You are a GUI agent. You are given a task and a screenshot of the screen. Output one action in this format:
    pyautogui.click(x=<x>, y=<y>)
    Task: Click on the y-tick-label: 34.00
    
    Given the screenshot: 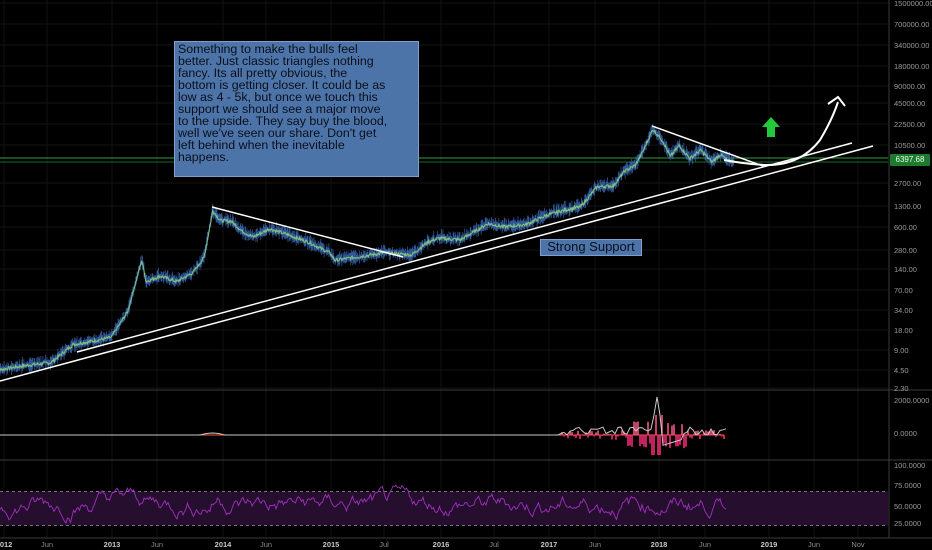 What is the action you would take?
    pyautogui.click(x=903, y=310)
    